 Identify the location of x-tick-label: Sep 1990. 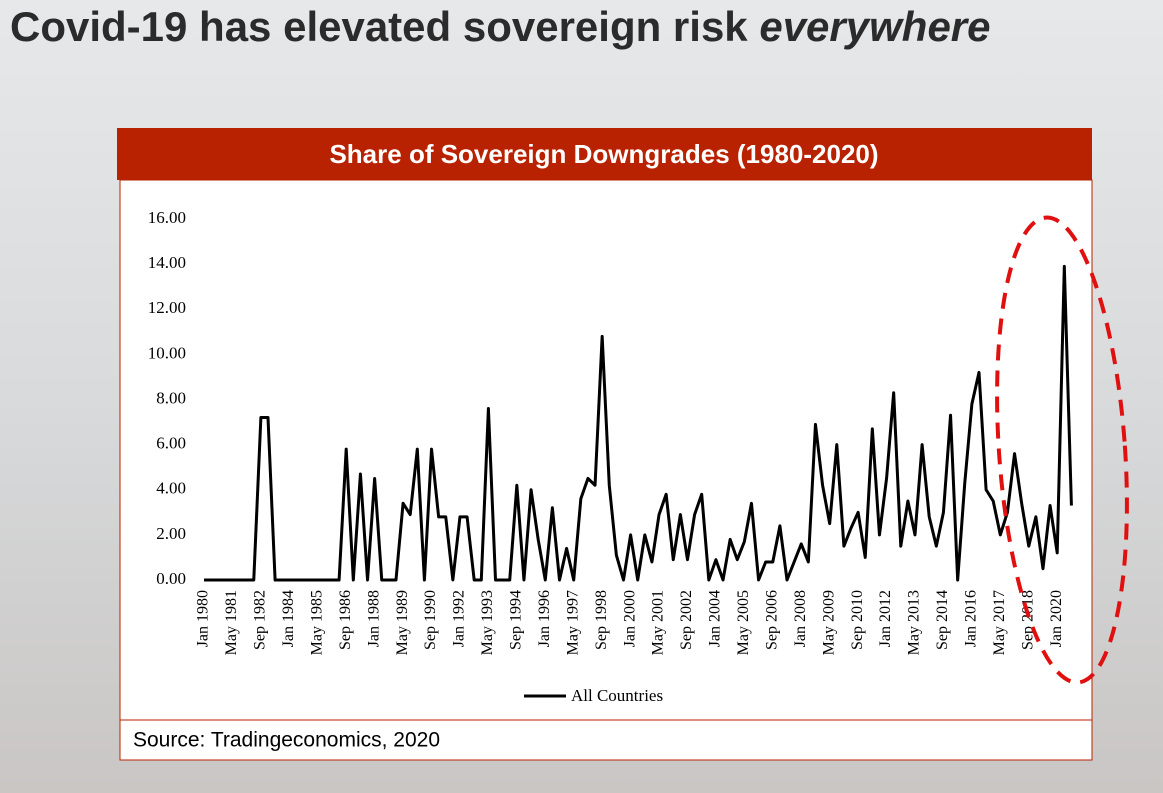
(430, 620).